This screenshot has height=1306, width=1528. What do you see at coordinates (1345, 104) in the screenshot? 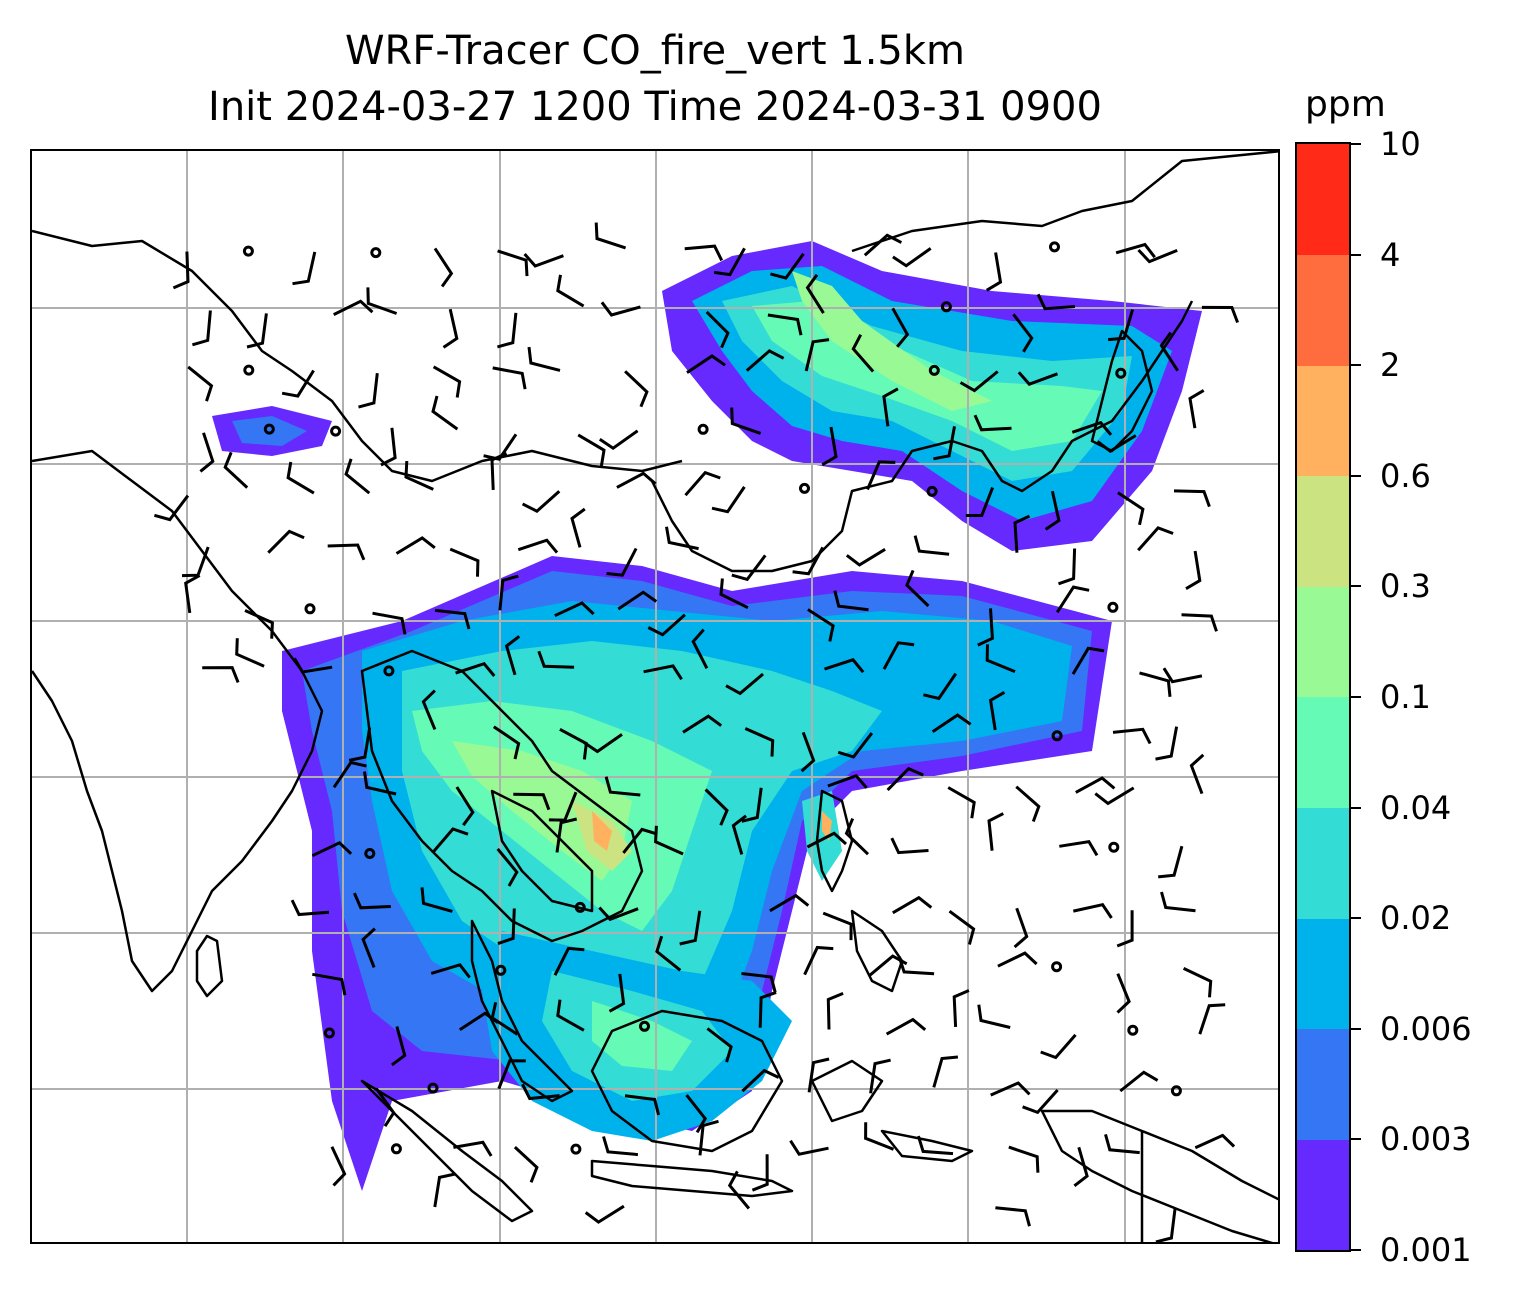
I see `colorbar-unit: ppm` at bounding box center [1345, 104].